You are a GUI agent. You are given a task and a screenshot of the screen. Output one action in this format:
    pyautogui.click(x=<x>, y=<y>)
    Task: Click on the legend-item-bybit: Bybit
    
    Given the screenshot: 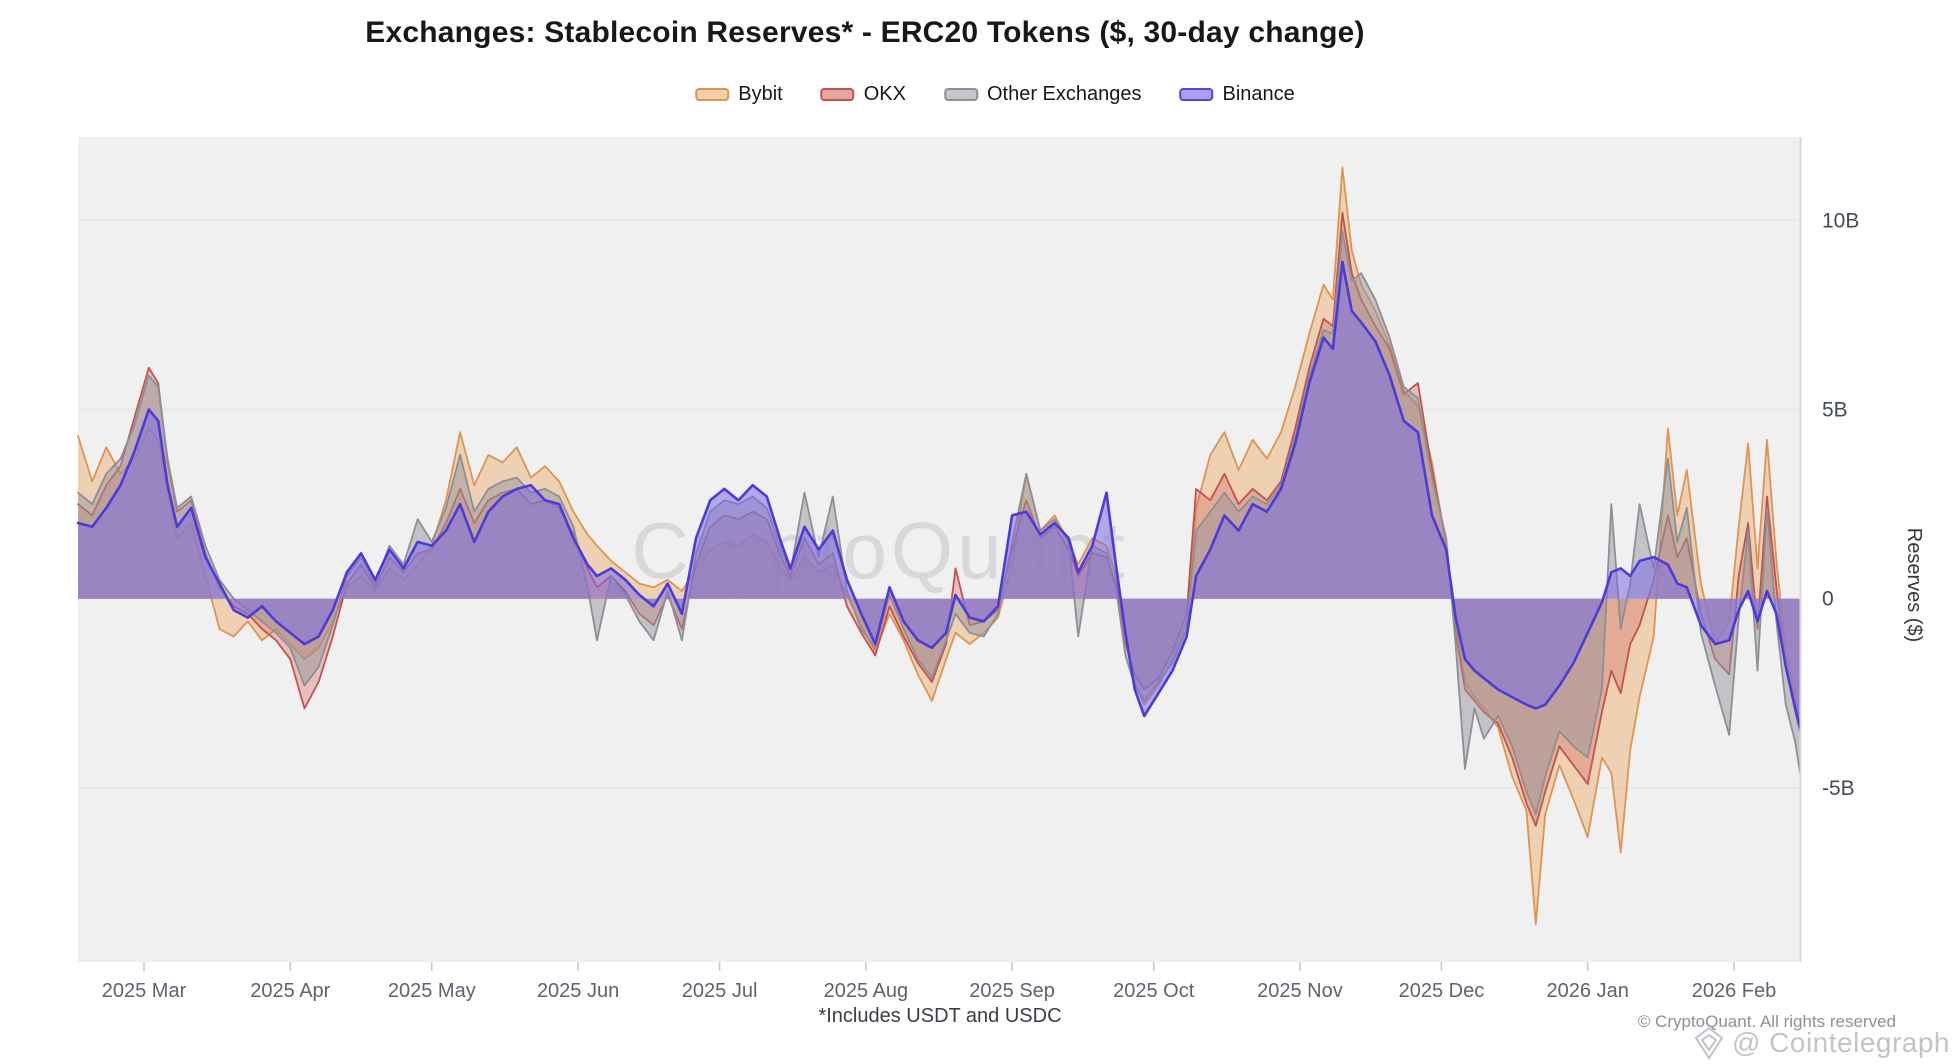 What is the action you would take?
    pyautogui.click(x=739, y=94)
    